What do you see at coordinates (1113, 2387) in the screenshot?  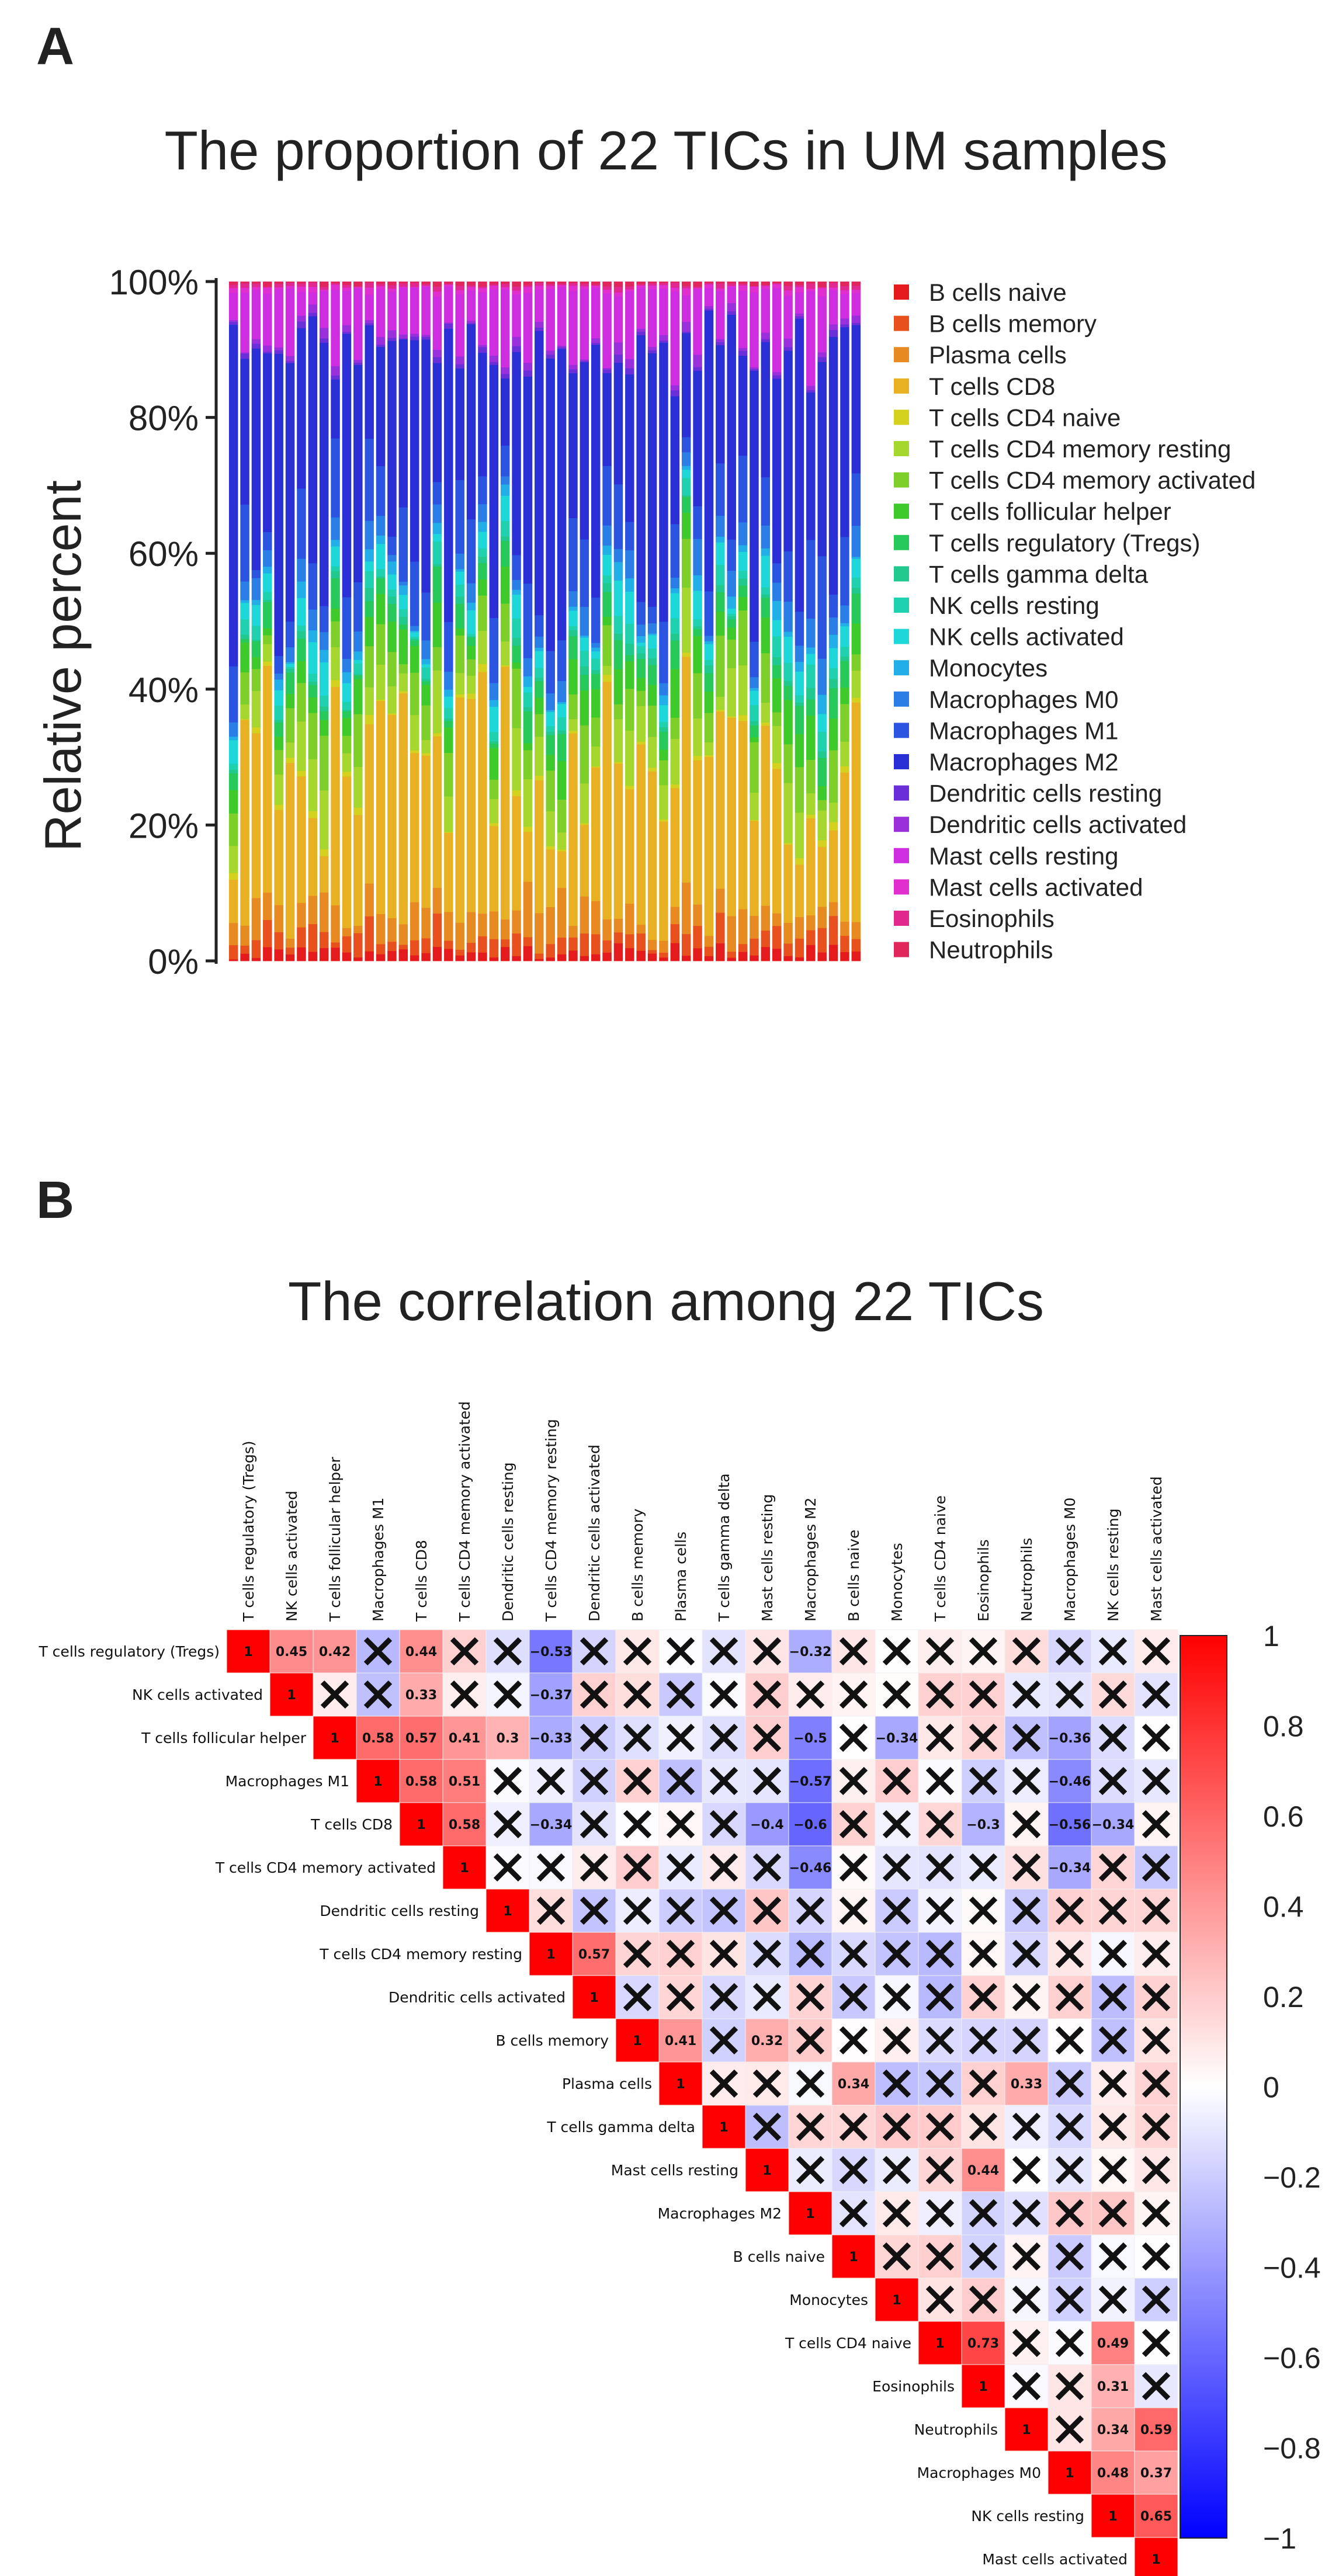 I see `cell-value-label: 0.31` at bounding box center [1113, 2387].